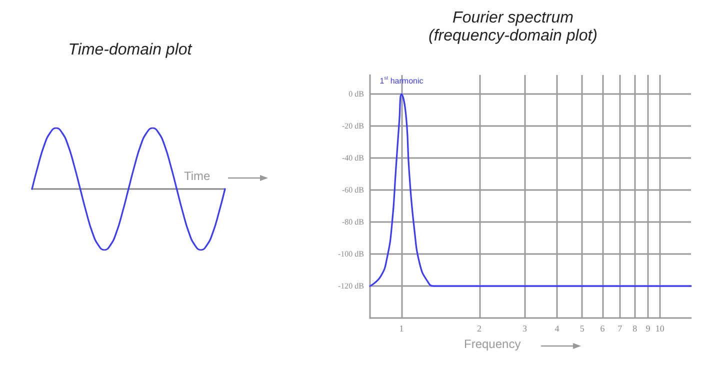 Image resolution: width=717 pixels, height=369 pixels. What do you see at coordinates (648, 329) in the screenshot?
I see `x-tick-label: 9` at bounding box center [648, 329].